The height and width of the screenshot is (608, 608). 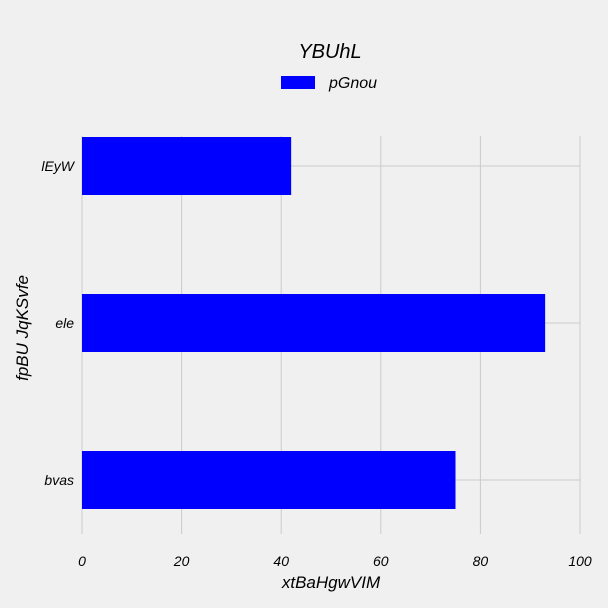 What do you see at coordinates (331, 582) in the screenshot?
I see `x-axis-label: xtBaHgwVIM` at bounding box center [331, 582].